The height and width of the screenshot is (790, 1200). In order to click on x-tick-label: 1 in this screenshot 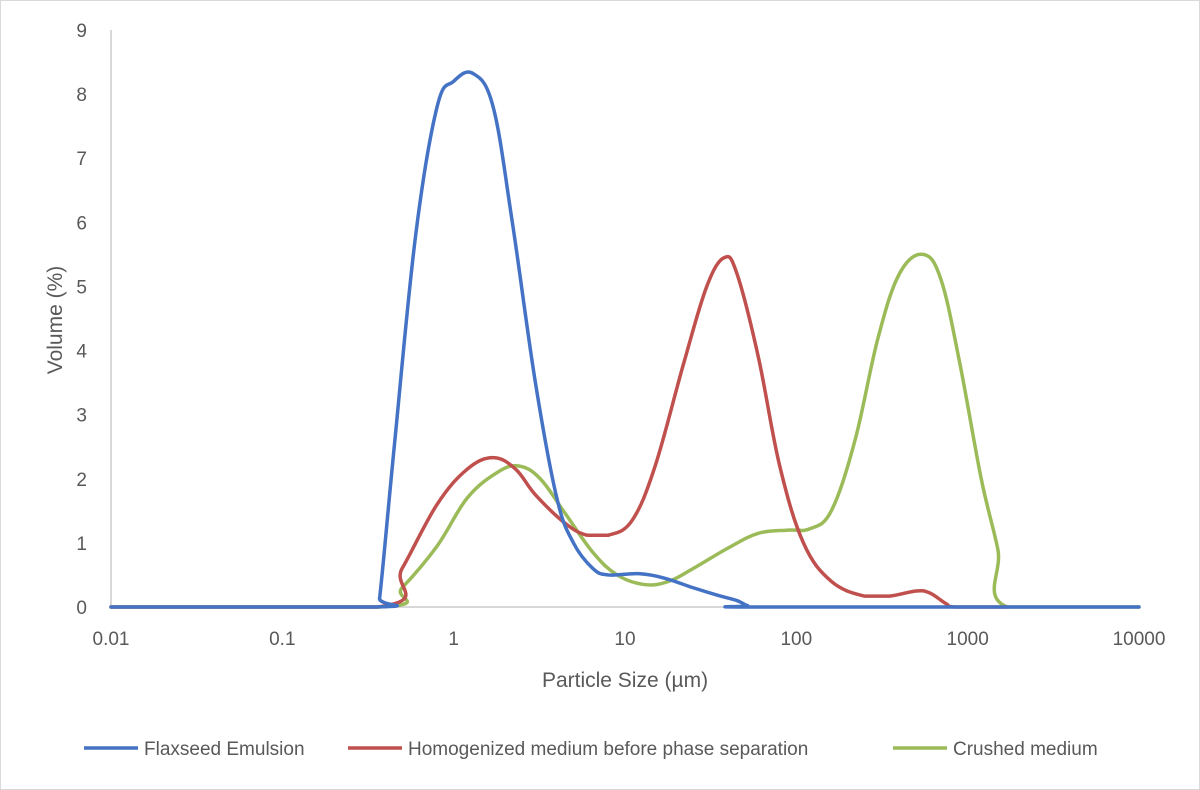, I will do `click(453, 639)`.